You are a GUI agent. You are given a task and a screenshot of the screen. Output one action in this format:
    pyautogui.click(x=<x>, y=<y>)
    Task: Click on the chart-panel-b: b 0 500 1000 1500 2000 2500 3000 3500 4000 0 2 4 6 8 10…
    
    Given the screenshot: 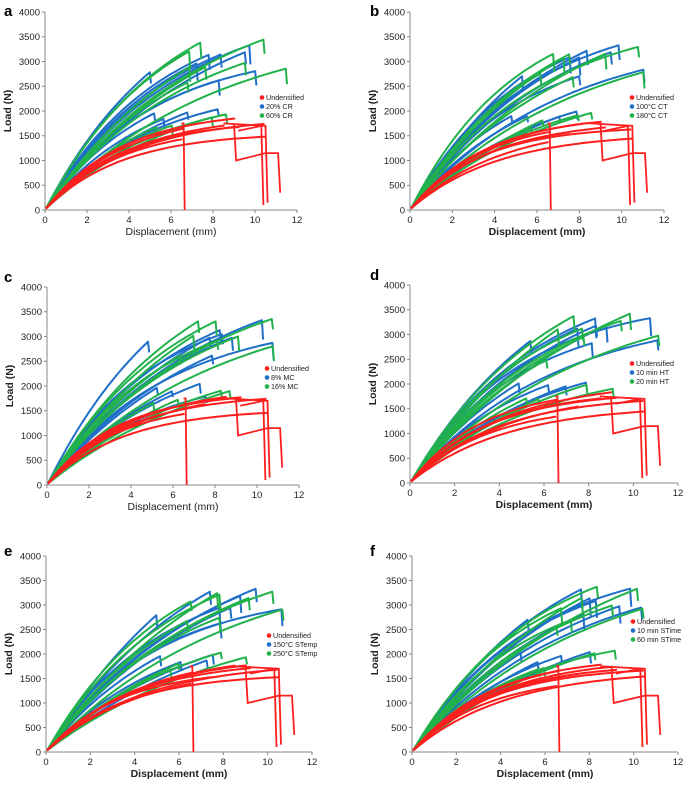 What is the action you would take?
    pyautogui.click(x=520, y=120)
    